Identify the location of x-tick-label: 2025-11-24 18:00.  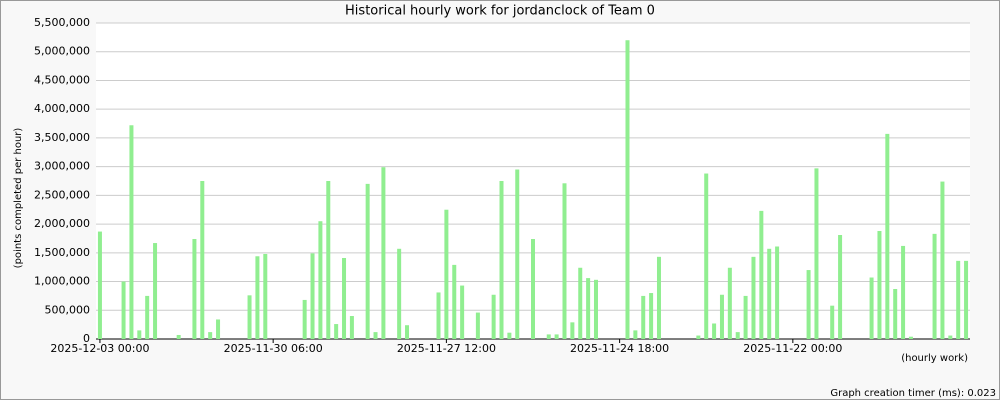
(619, 348).